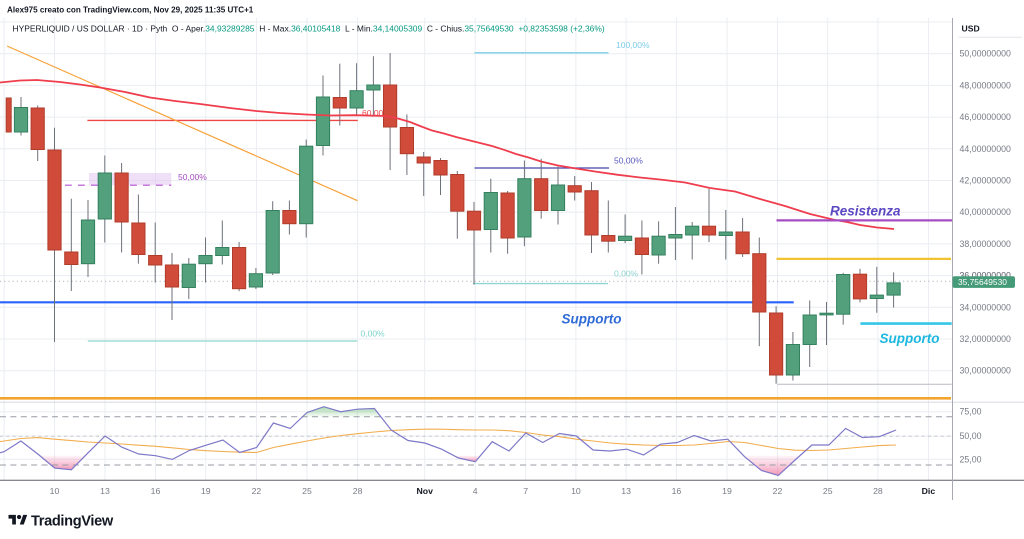  Describe the element at coordinates (475, 491) in the screenshot. I see `svg-text: 4` at that location.